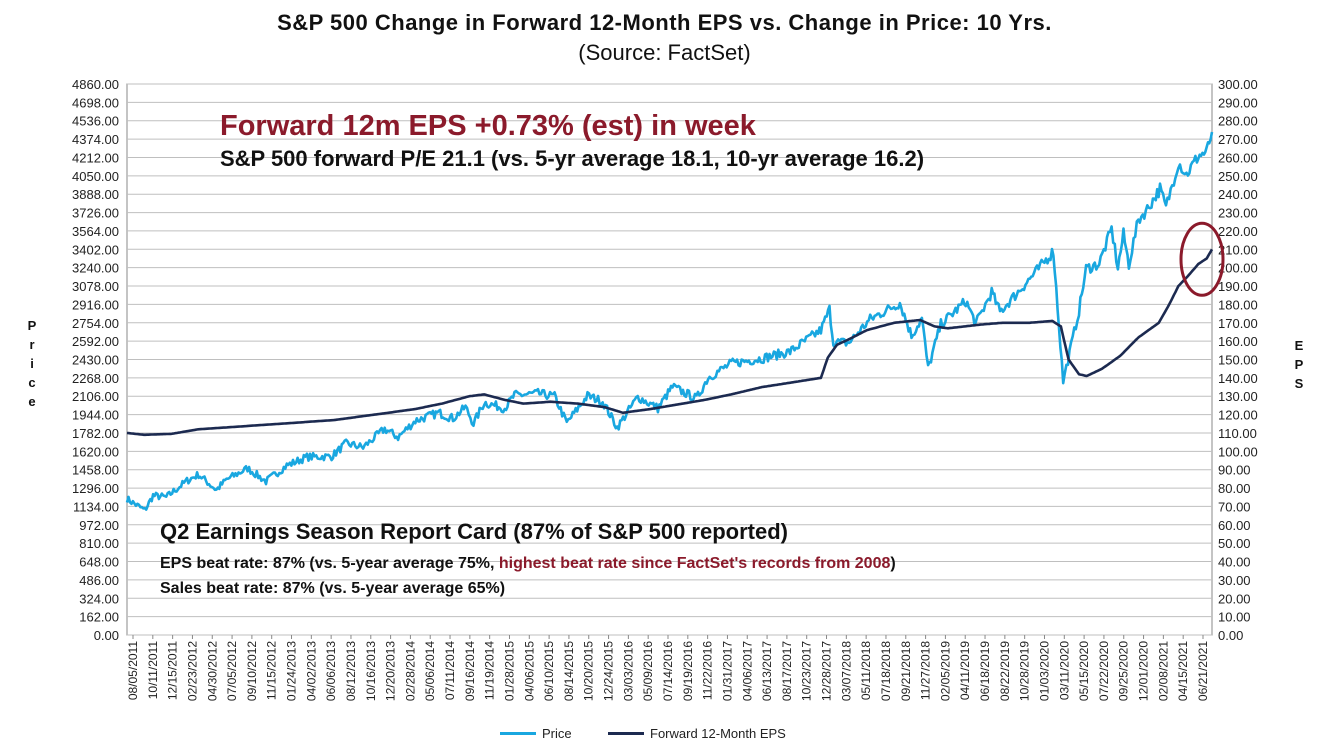  Describe the element at coordinates (609, 671) in the screenshot. I see `x-tick-label: 12/24/2015` at that location.